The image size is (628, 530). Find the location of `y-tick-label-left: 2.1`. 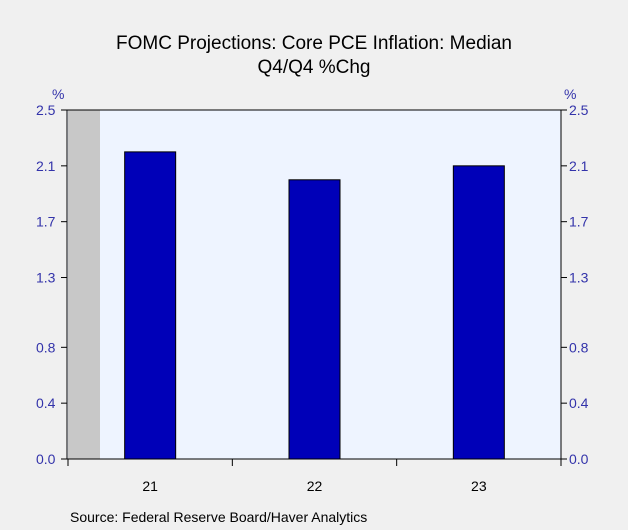

y-tick-label-left: 2.1 is located at coordinates (46, 166).